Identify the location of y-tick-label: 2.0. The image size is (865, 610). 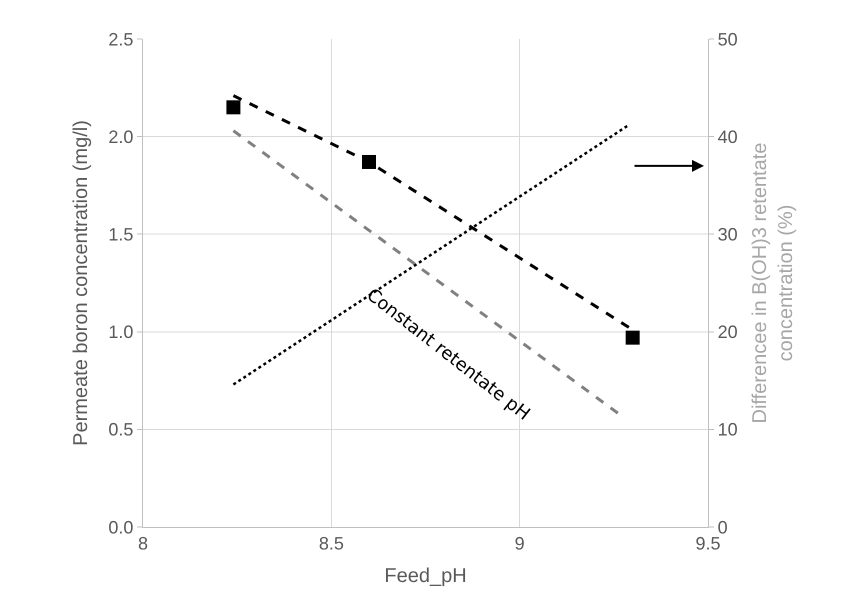
(121, 136).